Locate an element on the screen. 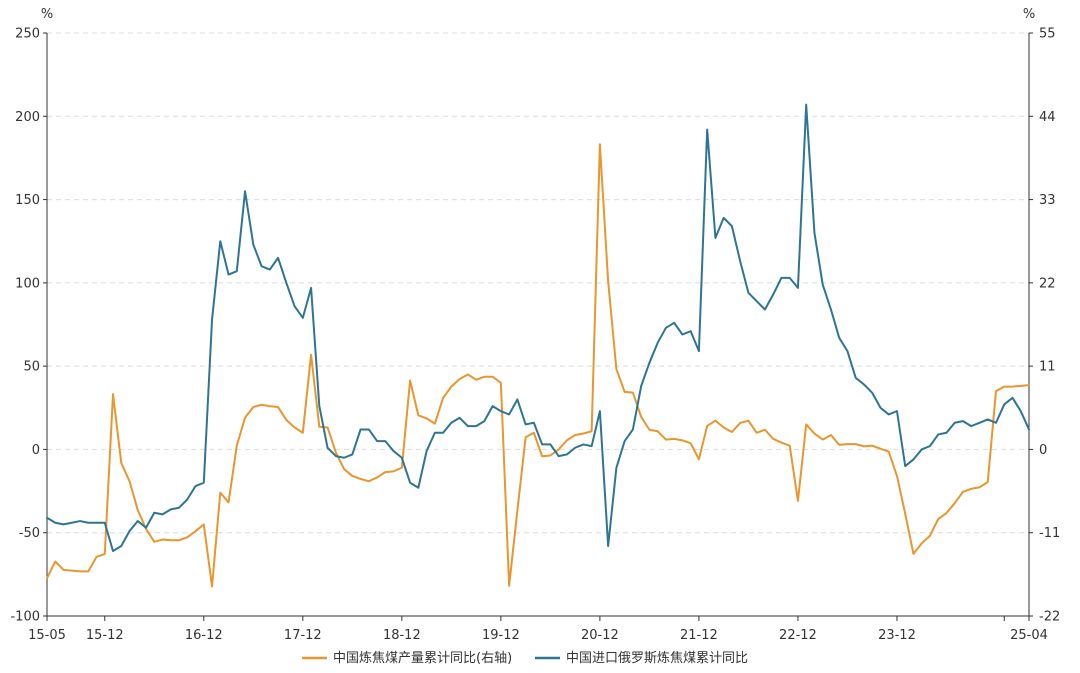 Image resolution: width=1080 pixels, height=673 pixels. left-axis-tick-label: -100 is located at coordinates (25, 617).